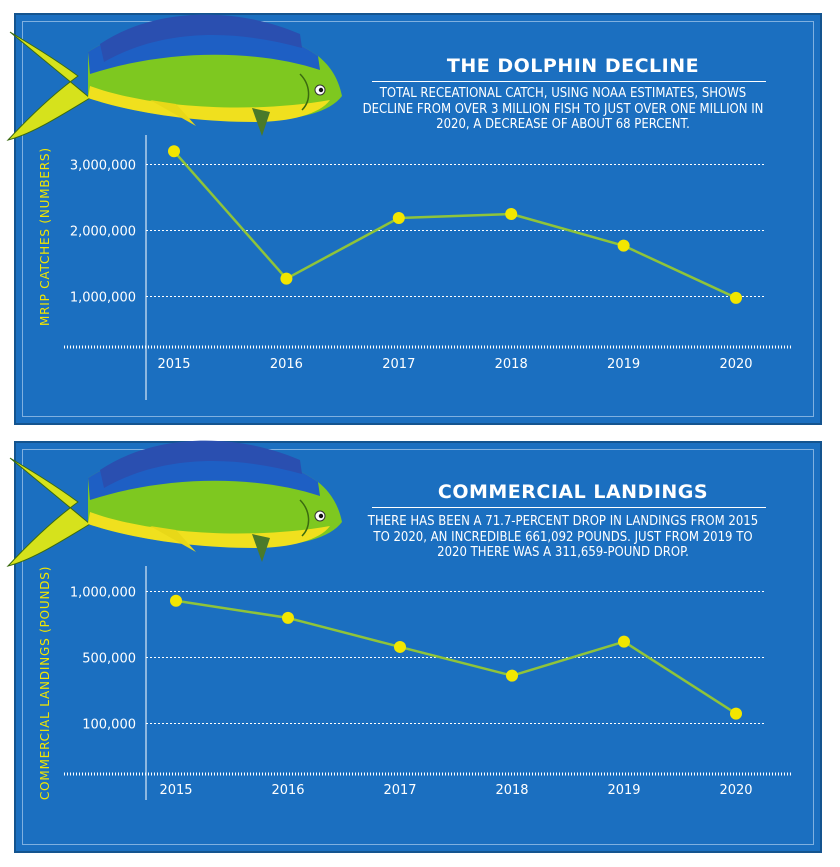 Image resolution: width=840 pixels, height=867 pixels. What do you see at coordinates (573, 66) in the screenshot?
I see `chart-title: THE DOLPHIN DECLINE` at bounding box center [573, 66].